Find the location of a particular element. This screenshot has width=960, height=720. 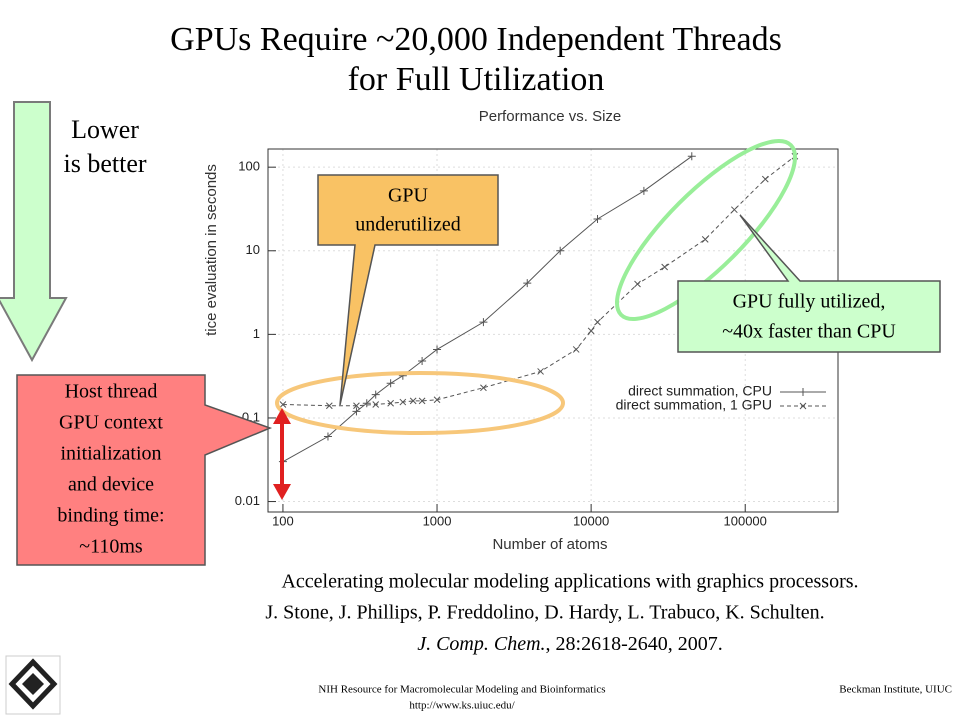

legend-label: direct summation, CPU is located at coordinates (700, 391).